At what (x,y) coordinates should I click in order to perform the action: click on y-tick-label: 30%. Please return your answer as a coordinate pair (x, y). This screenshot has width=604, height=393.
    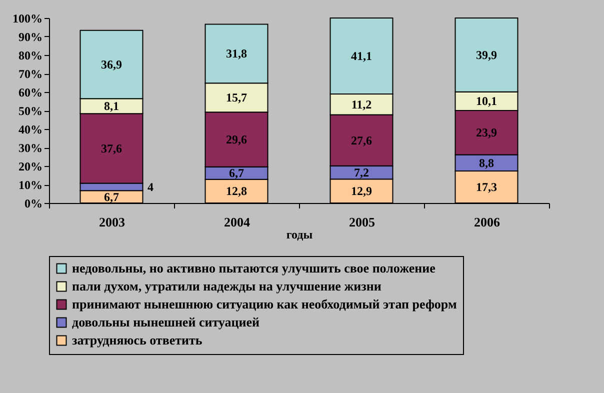
    Looking at the image, I should click on (30, 148).